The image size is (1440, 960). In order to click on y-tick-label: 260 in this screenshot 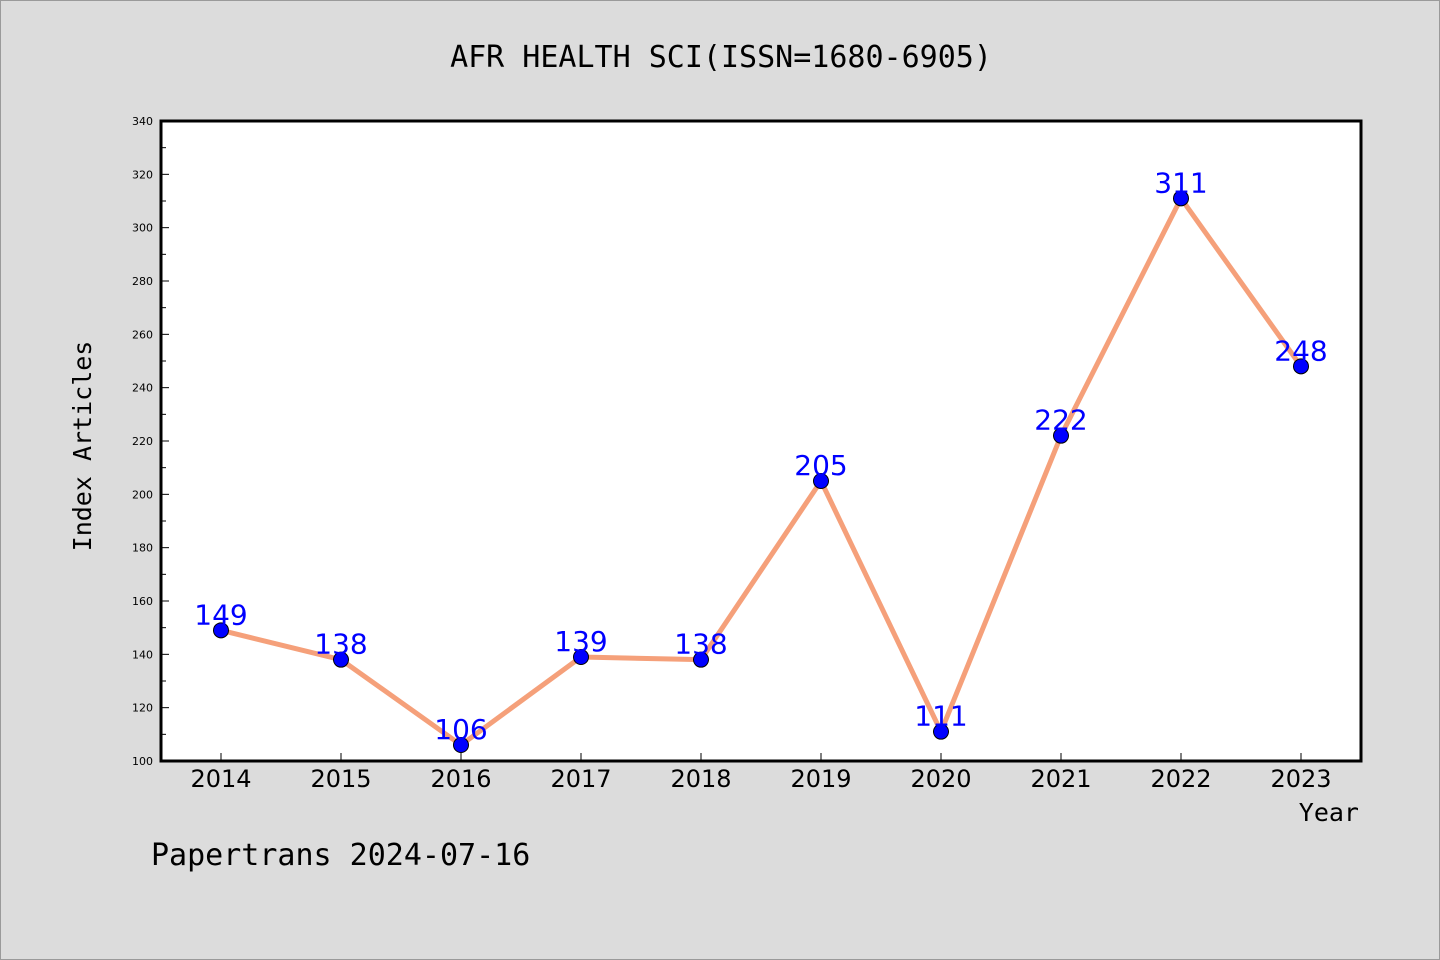, I will do `click(142, 334)`.